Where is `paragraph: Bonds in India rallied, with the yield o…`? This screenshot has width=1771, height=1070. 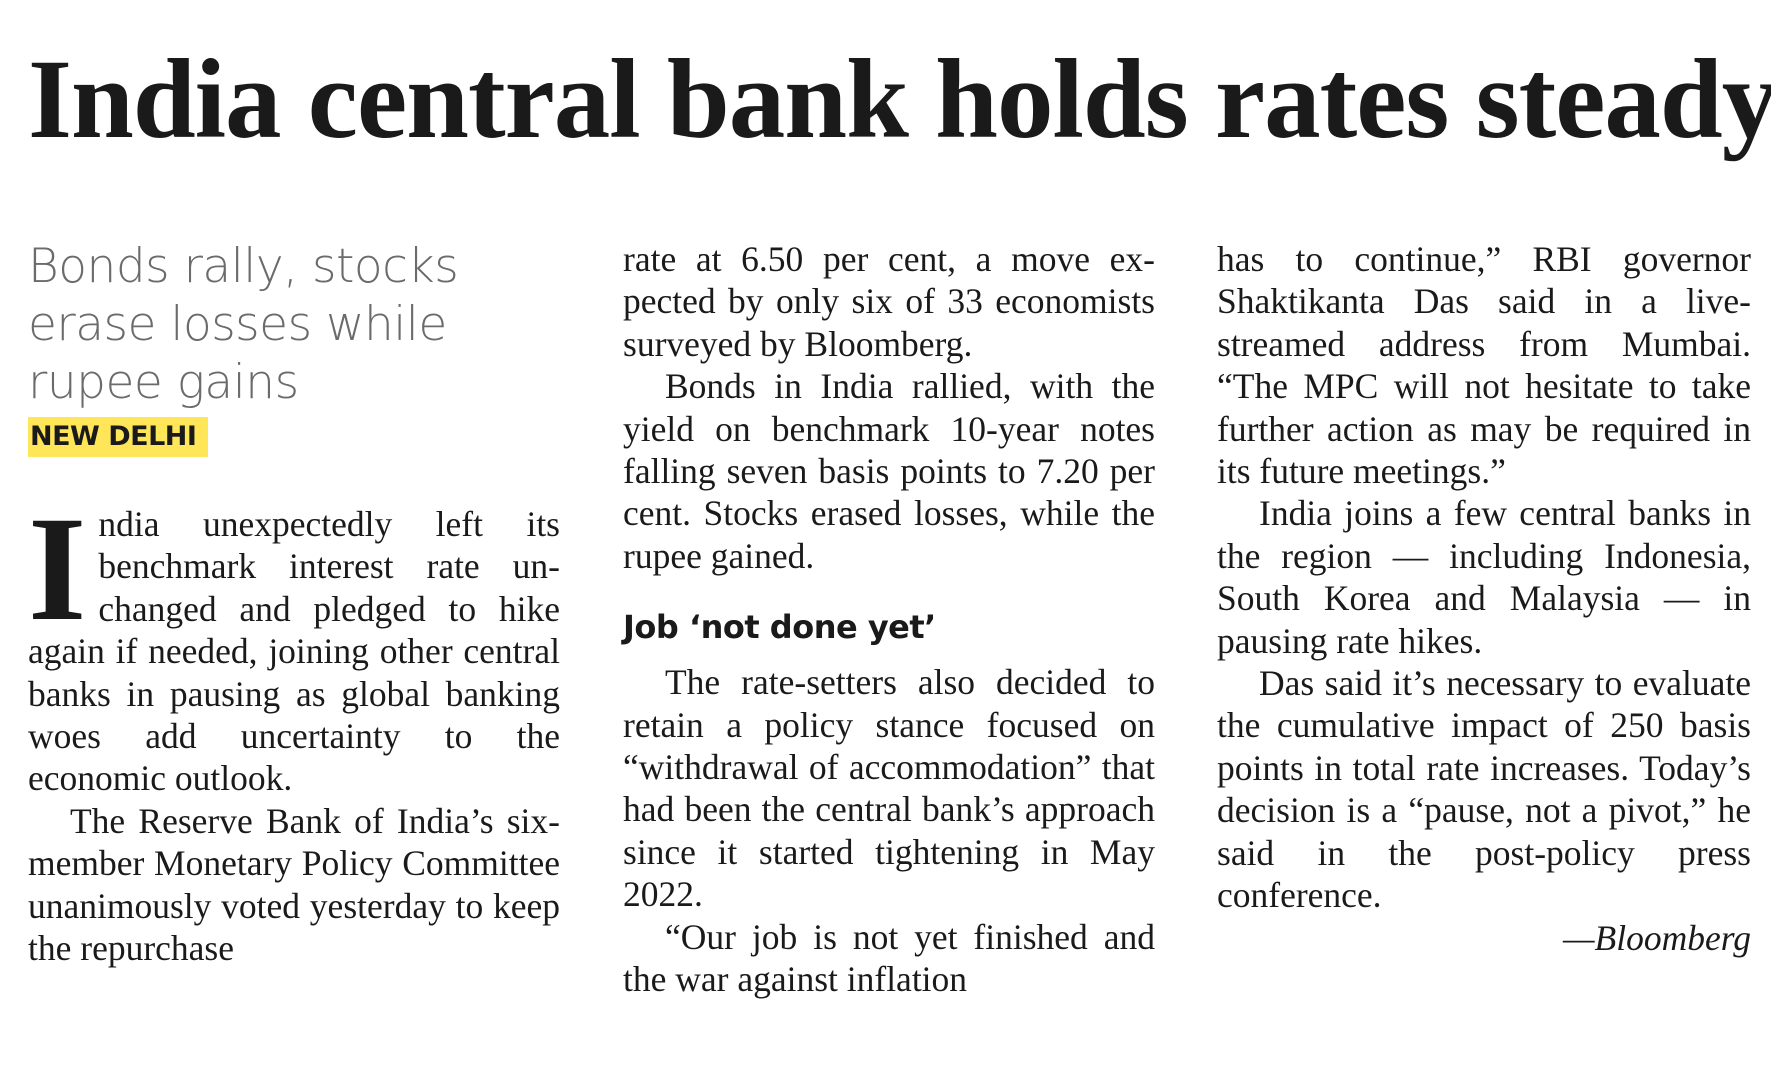 paragraph: Bonds in India rallied, with the yield o… is located at coordinates (889, 471).